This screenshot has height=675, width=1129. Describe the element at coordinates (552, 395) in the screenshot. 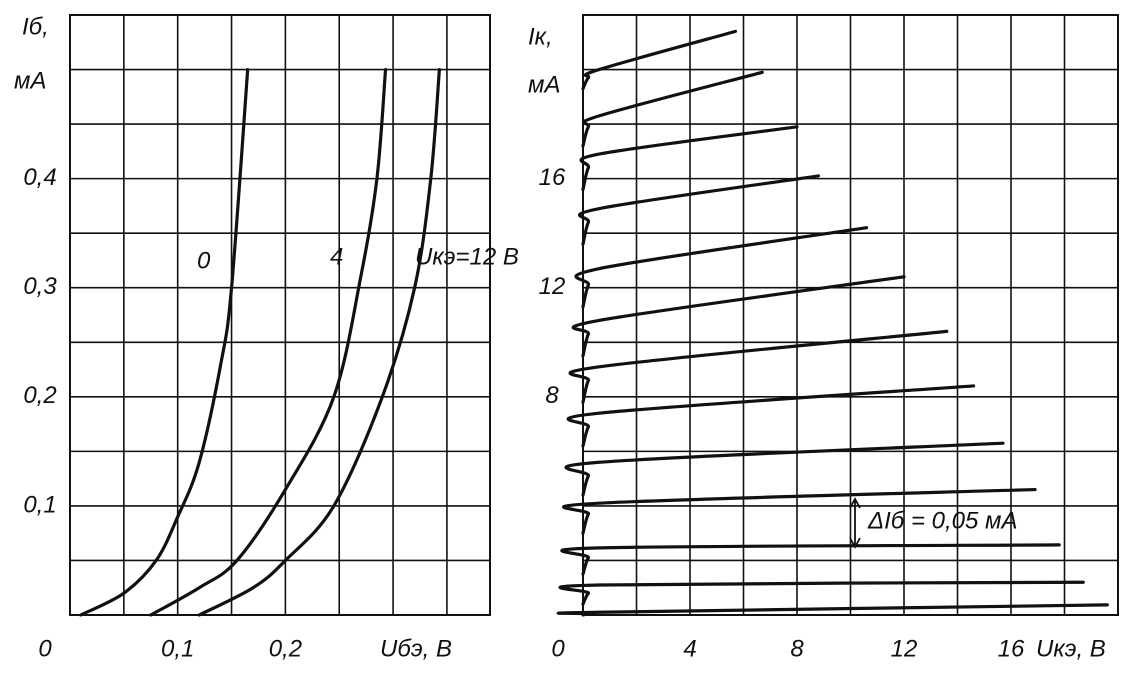

I see `y-tick-label: 8` at that location.